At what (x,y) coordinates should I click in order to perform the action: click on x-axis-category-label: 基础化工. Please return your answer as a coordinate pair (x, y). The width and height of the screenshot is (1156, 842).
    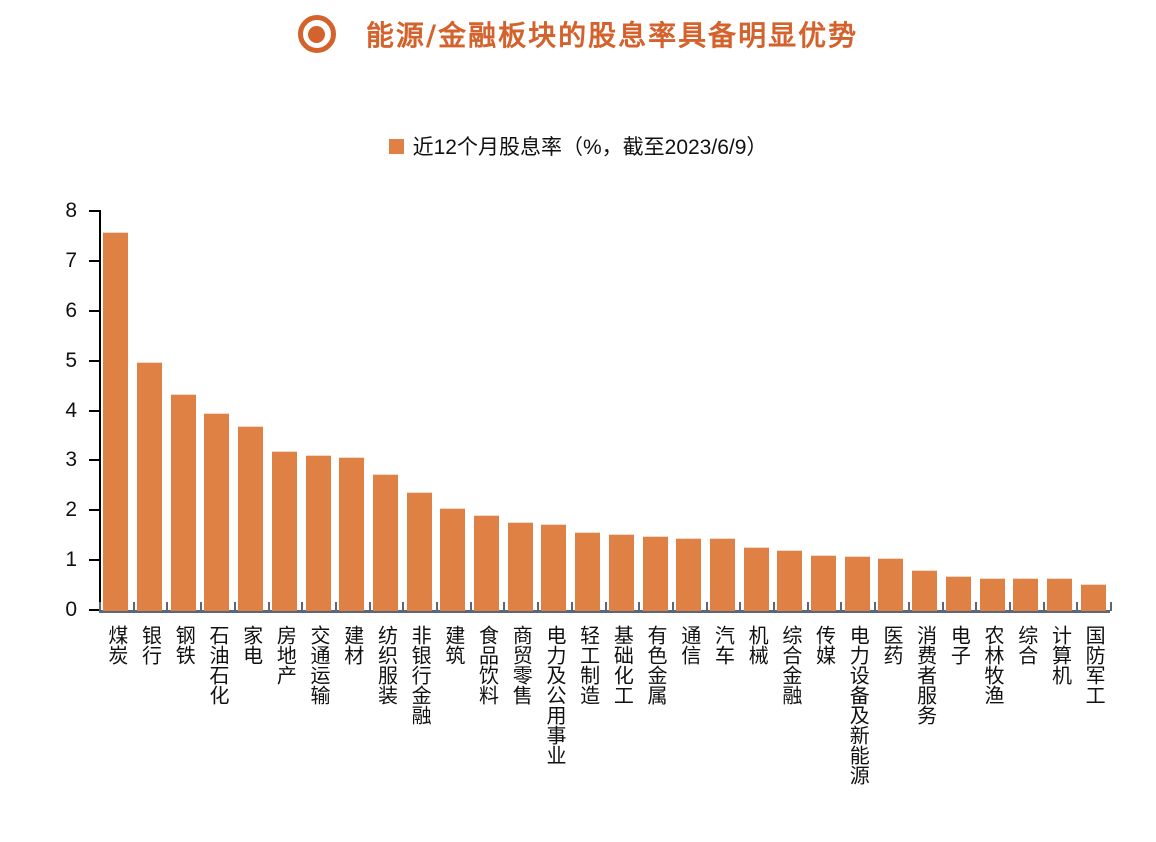
    Looking at the image, I should click on (621, 665).